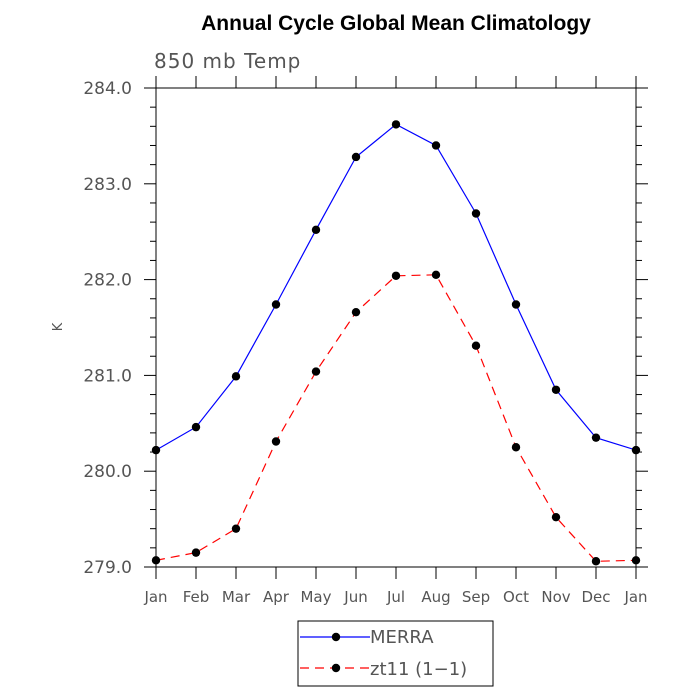 The width and height of the screenshot is (700, 700). Describe the element at coordinates (336, 637) in the screenshot. I see `legend-marker-merra` at that location.